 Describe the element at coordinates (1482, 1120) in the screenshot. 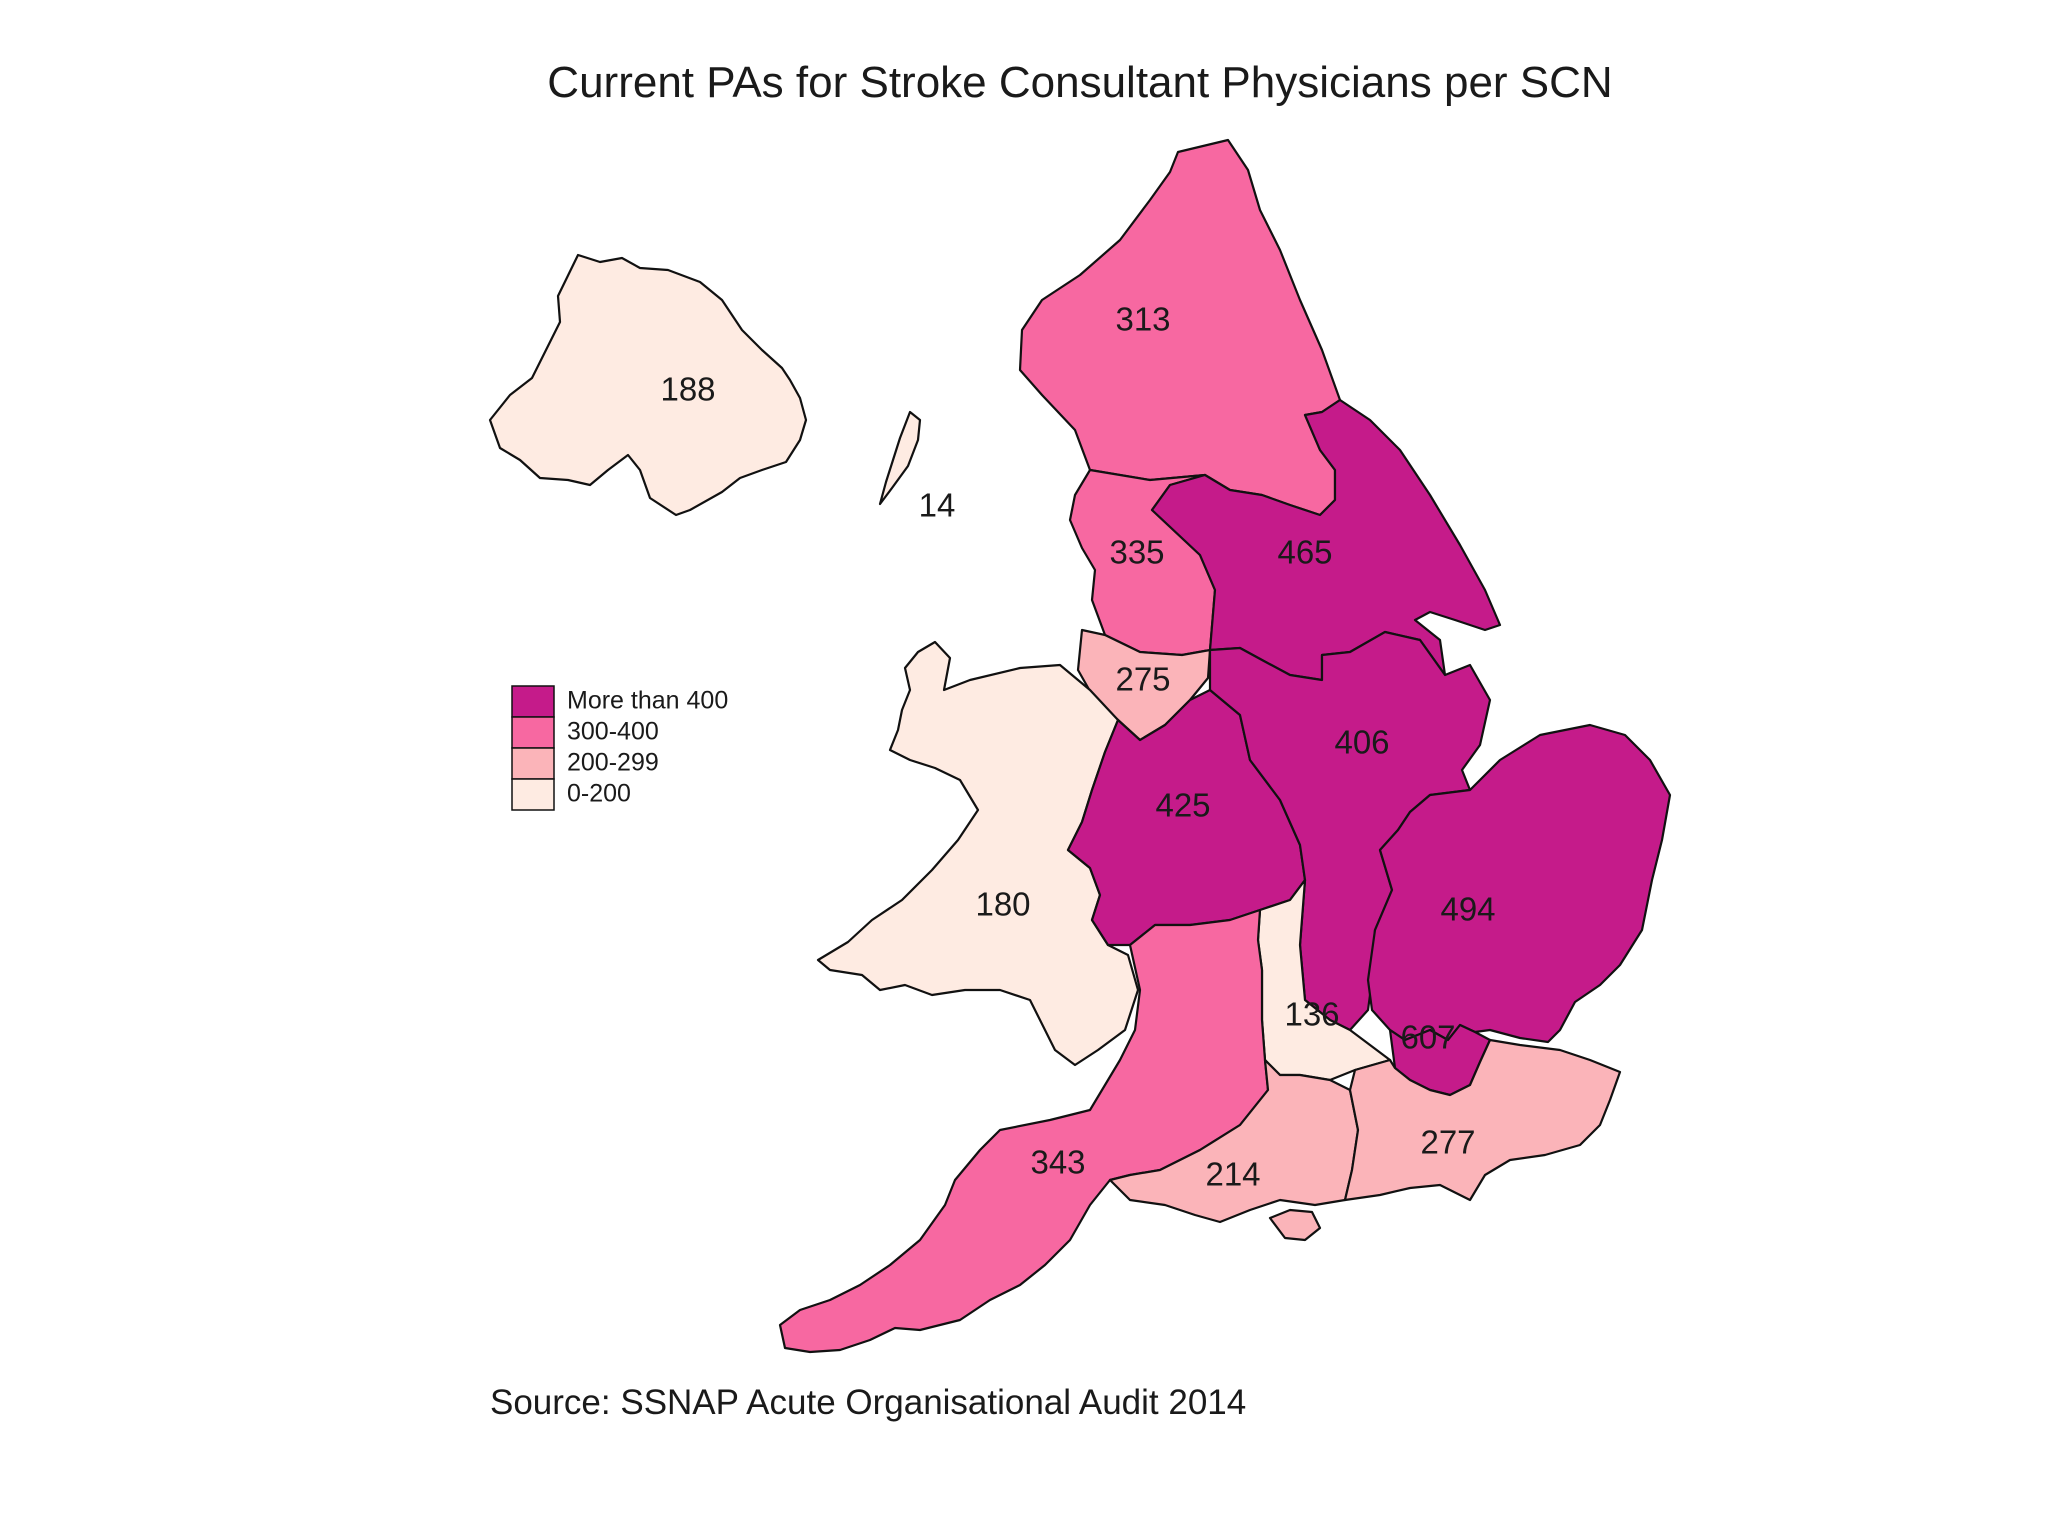

I see `region-south-east` at that location.